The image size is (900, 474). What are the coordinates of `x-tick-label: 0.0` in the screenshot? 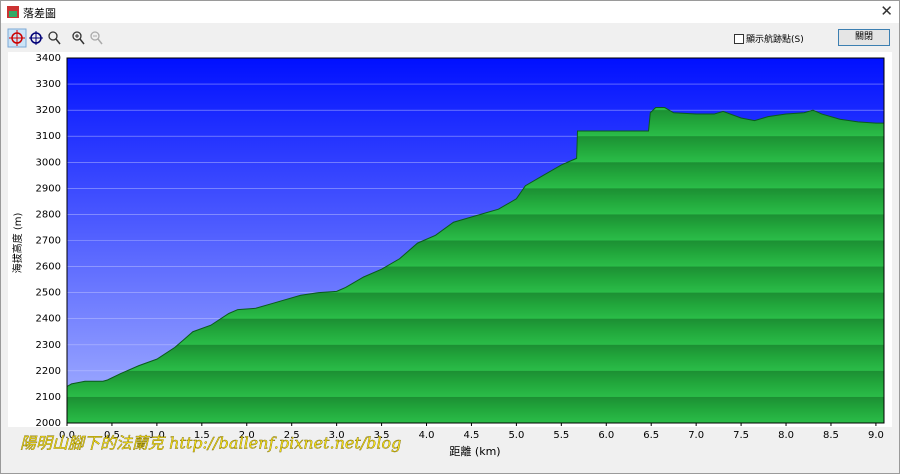 It's located at (67, 435).